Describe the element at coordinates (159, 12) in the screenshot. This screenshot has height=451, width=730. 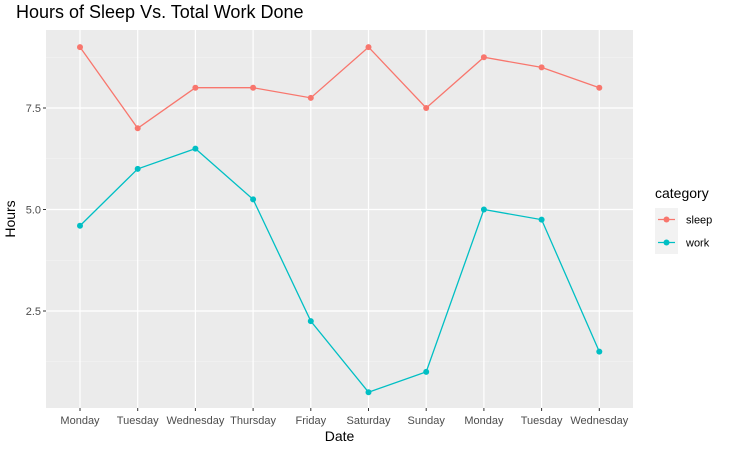
I see `chart-title: Hours of Sleep Vs. Total Work Done` at that location.